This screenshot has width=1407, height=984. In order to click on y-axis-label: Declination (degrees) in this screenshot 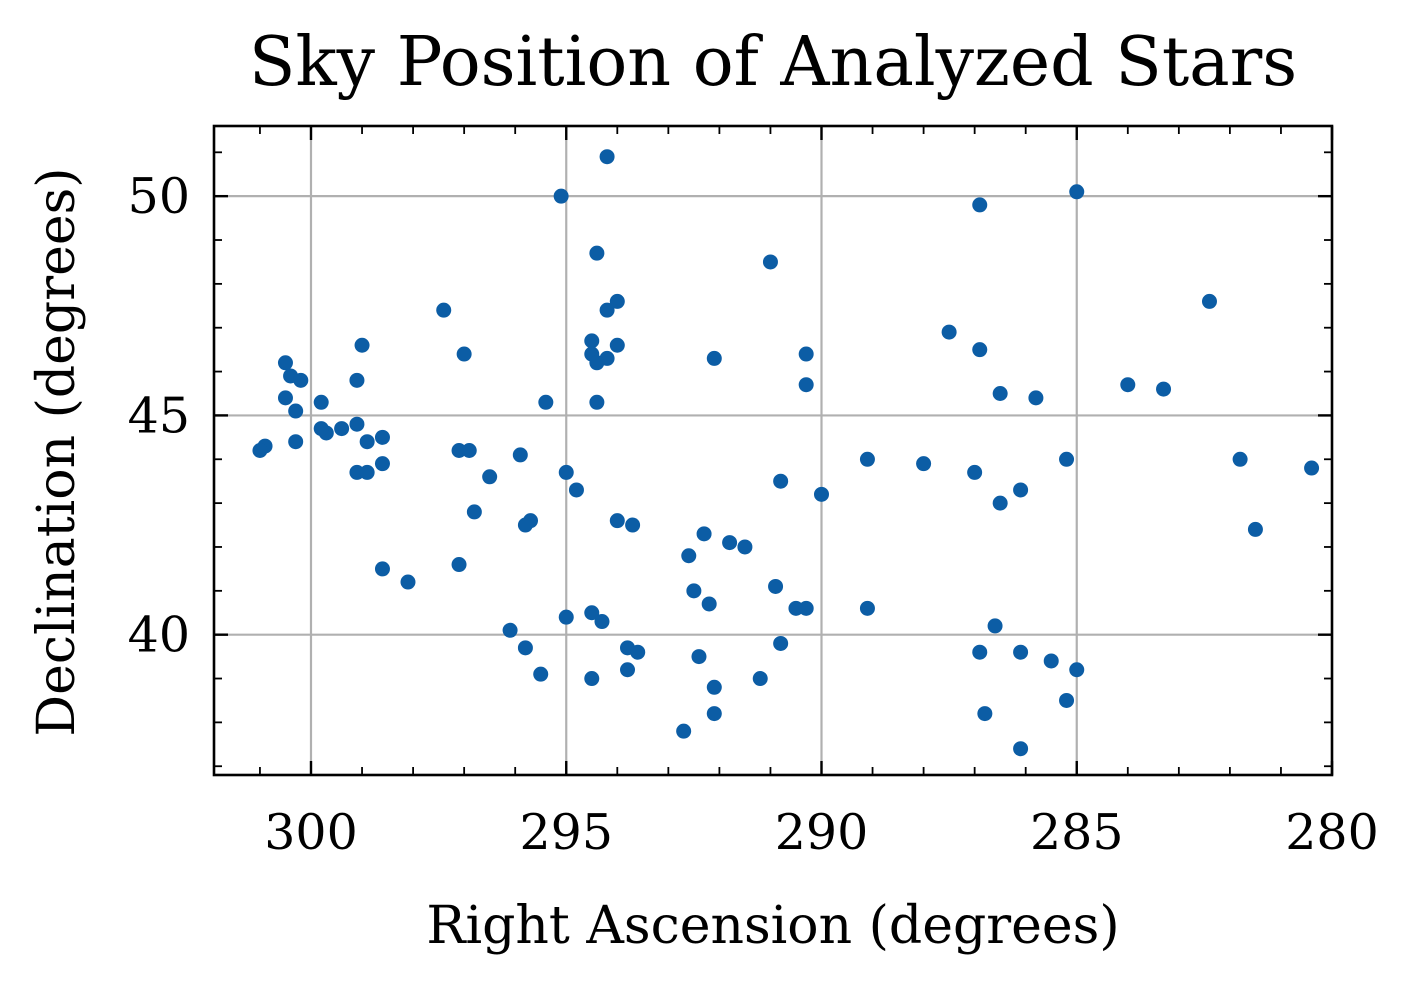, I will do `click(57, 451)`.